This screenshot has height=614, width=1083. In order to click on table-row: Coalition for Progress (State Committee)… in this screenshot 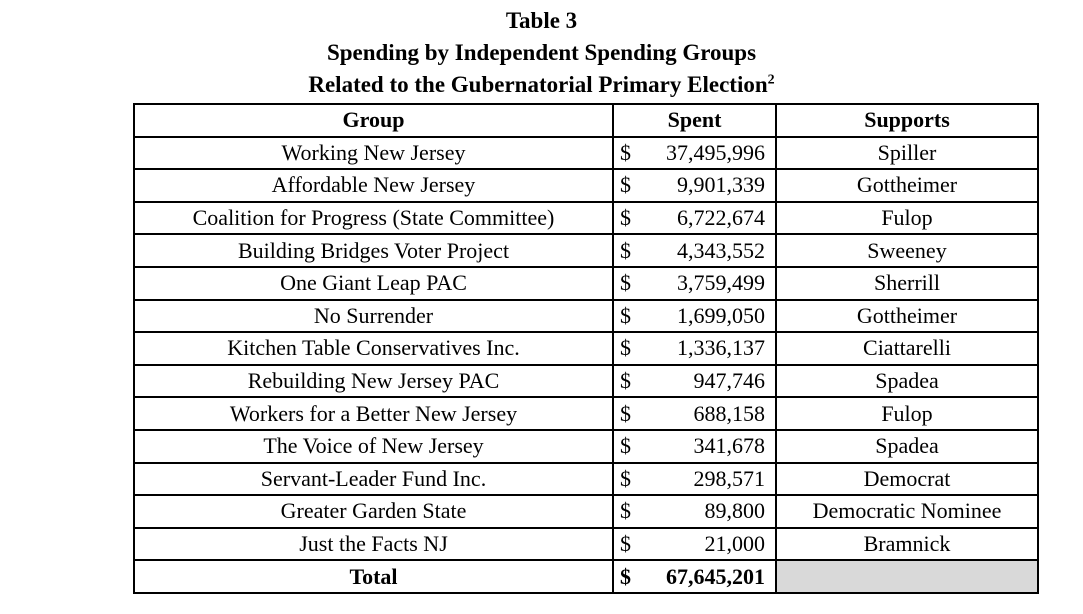, I will do `click(586, 218)`.